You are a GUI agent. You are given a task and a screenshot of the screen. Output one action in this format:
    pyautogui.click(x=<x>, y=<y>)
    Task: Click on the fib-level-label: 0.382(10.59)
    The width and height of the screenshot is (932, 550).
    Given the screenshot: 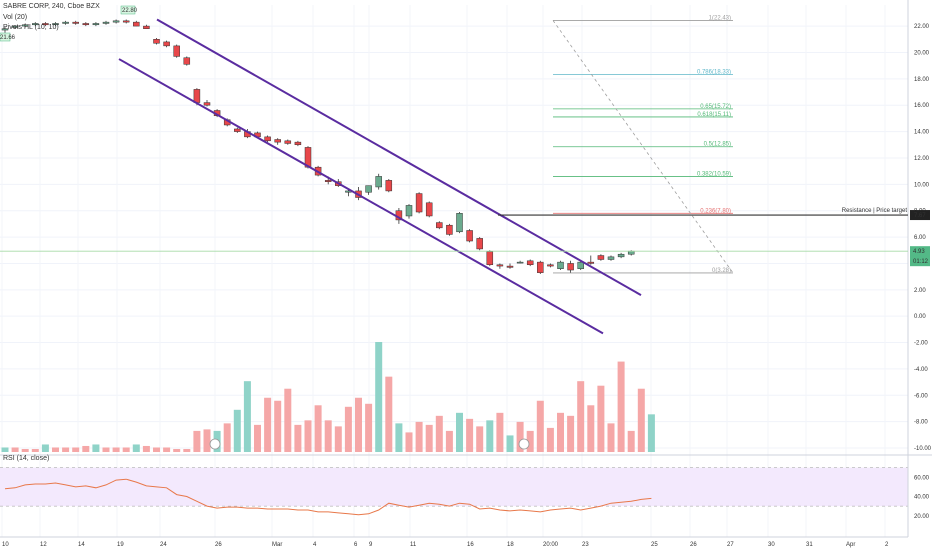 What is the action you would take?
    pyautogui.click(x=714, y=175)
    